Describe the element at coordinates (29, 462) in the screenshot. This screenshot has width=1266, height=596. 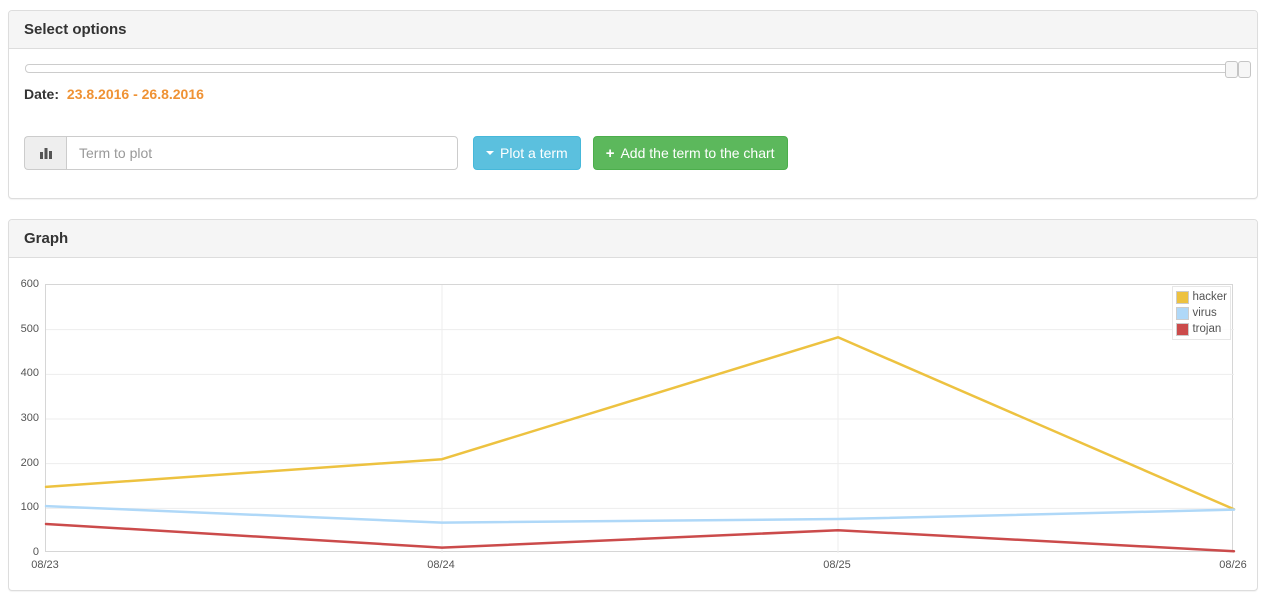
I see `y-axis-tick-label: 200` at that location.